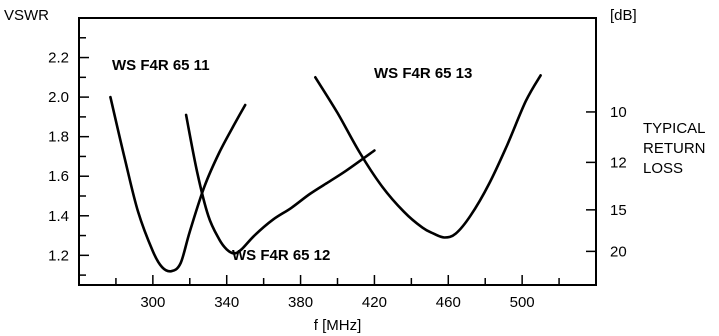 Image resolution: width=719 pixels, height=336 pixels. Describe the element at coordinates (226, 302) in the screenshot. I see `x-tick-label: 340` at that location.